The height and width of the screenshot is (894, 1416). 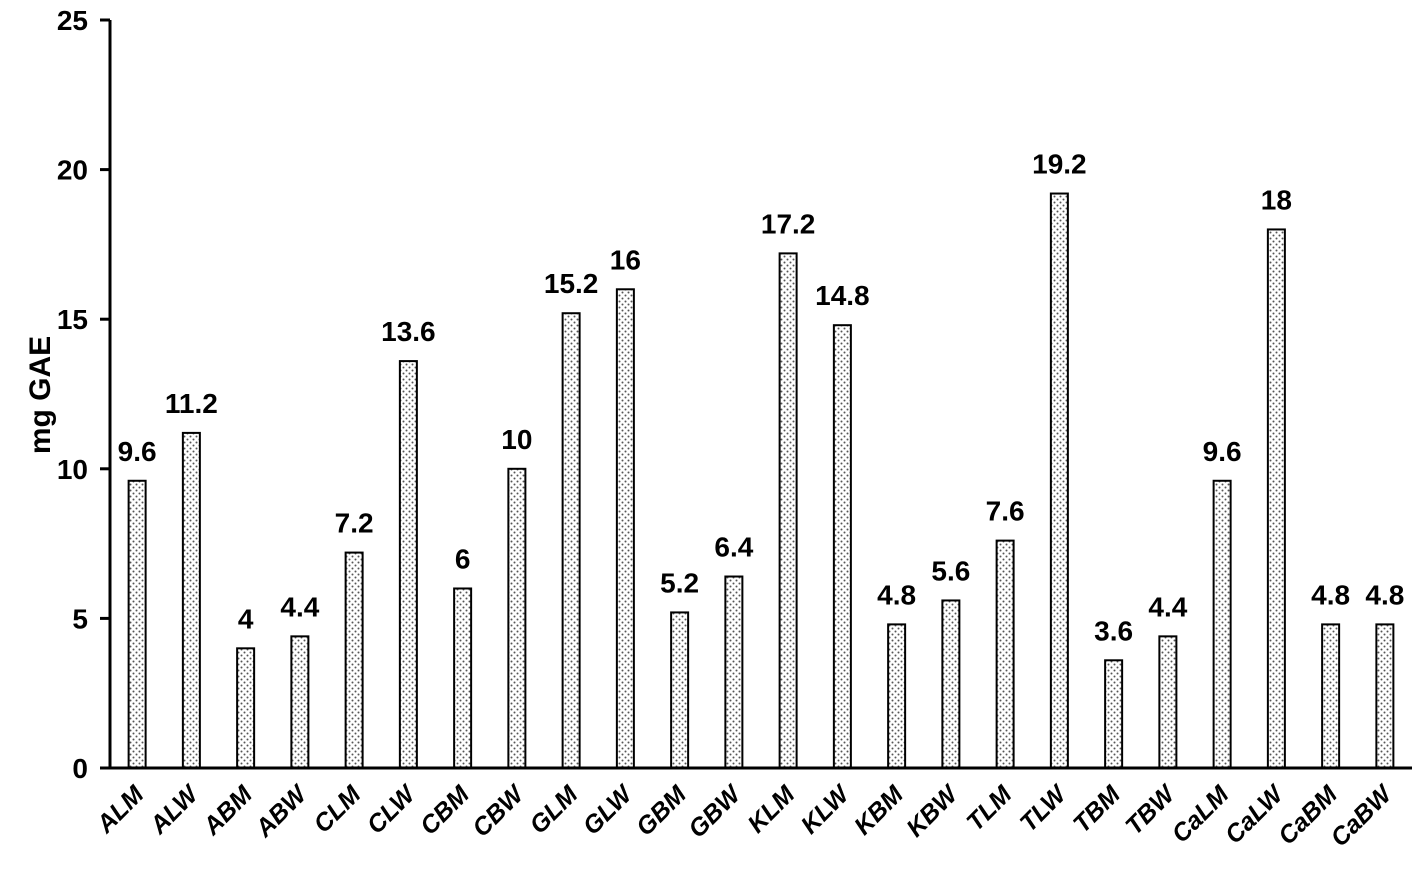 What do you see at coordinates (1222, 451) in the screenshot?
I see `data-label-CaLM: 9.6` at bounding box center [1222, 451].